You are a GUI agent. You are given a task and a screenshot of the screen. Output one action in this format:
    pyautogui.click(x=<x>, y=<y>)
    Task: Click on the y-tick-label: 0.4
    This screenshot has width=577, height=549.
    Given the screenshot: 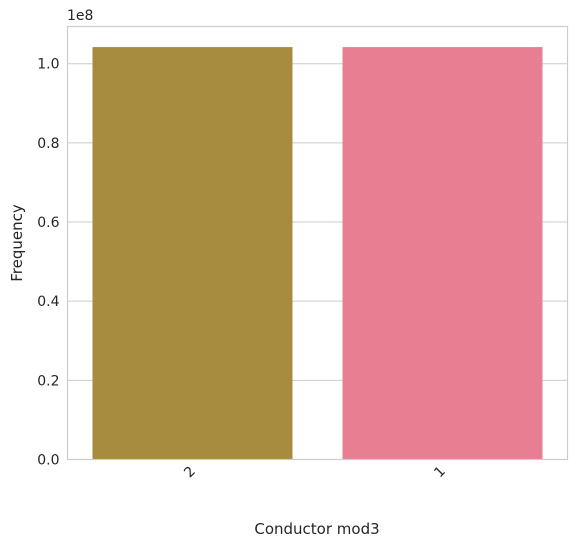 What is the action you would take?
    pyautogui.click(x=48, y=302)
    